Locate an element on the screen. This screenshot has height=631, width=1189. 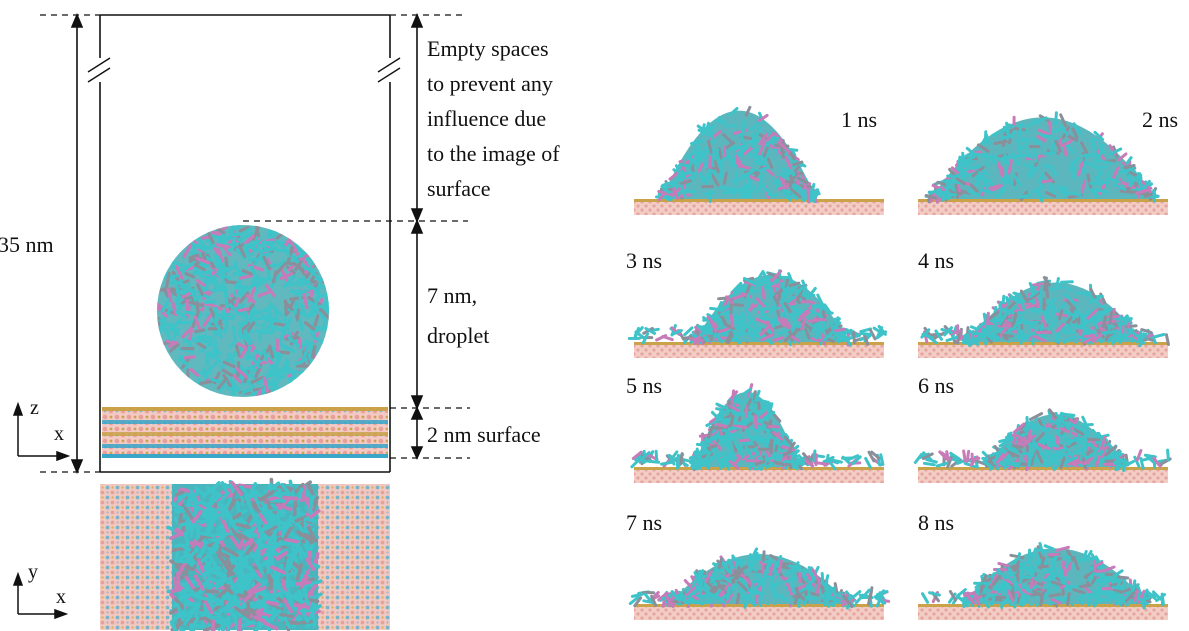
snapshot-time-label: 6 ns is located at coordinates (936, 385).